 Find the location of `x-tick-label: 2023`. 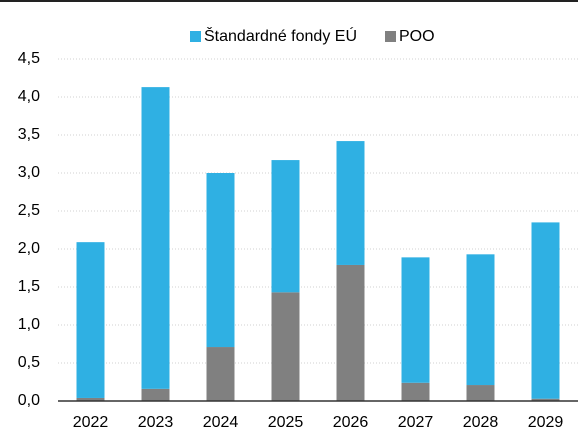

x-tick-label: 2023 is located at coordinates (156, 422).